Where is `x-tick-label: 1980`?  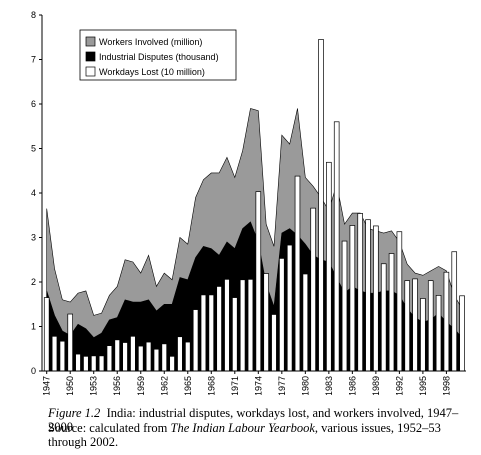
x-tick-label: 1980 is located at coordinates (305, 385).